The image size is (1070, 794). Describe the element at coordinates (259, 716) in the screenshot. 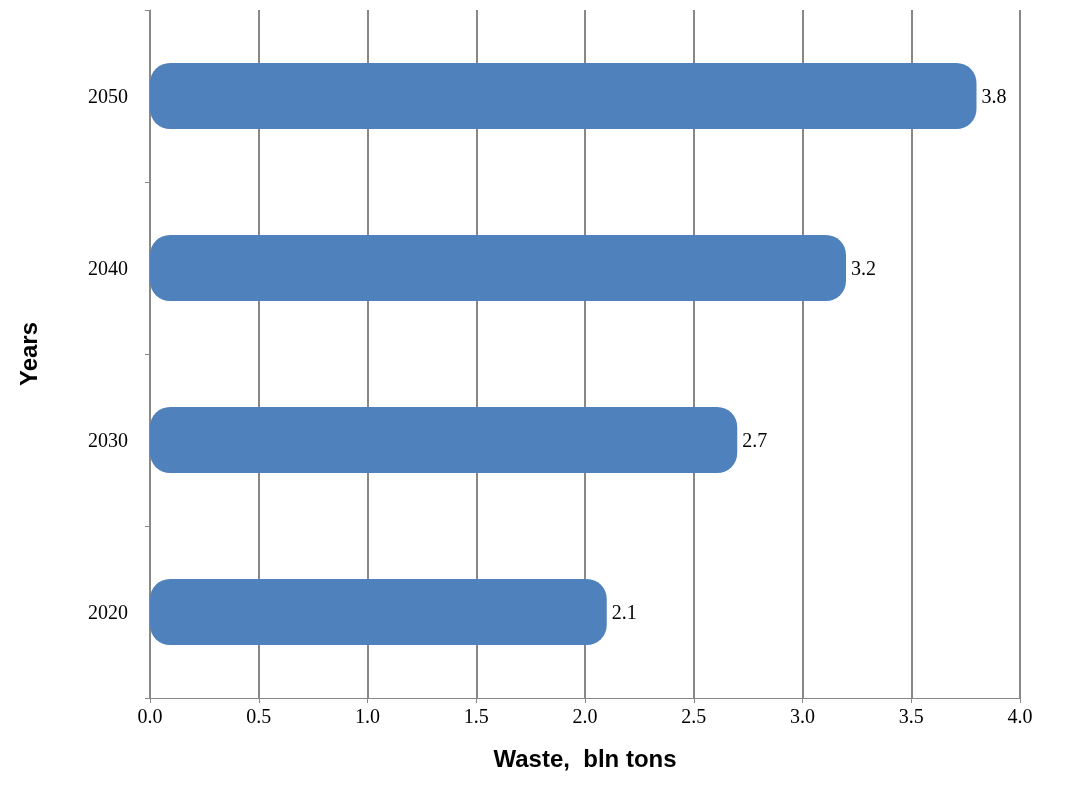

I see `x-tick-label: 0.5` at that location.